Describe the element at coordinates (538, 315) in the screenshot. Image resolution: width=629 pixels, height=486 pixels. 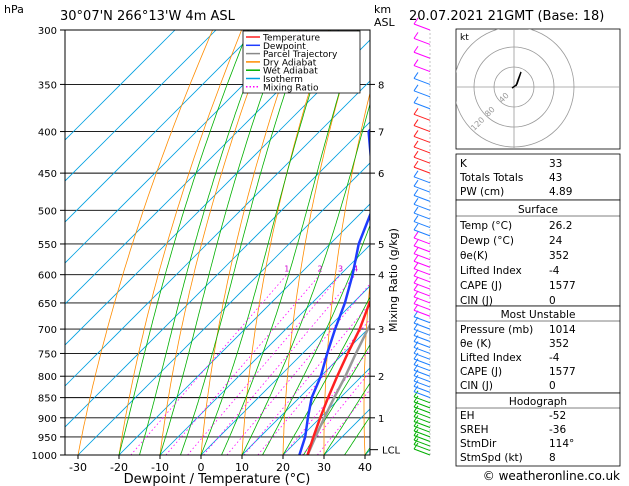
I see `most-unstable-title: Most Unstable` at that location.